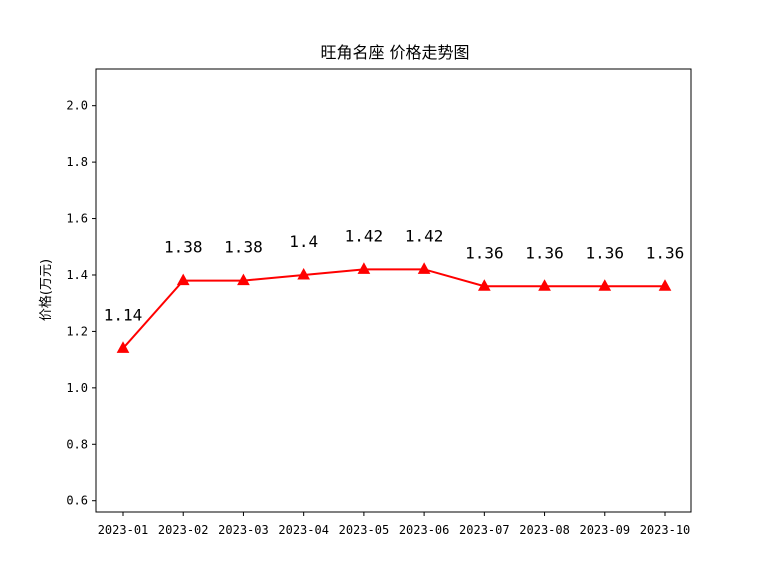 Image resolution: width=768 pixels, height=576 pixels. I want to click on y-tick-label: 1.4, so click(77, 275).